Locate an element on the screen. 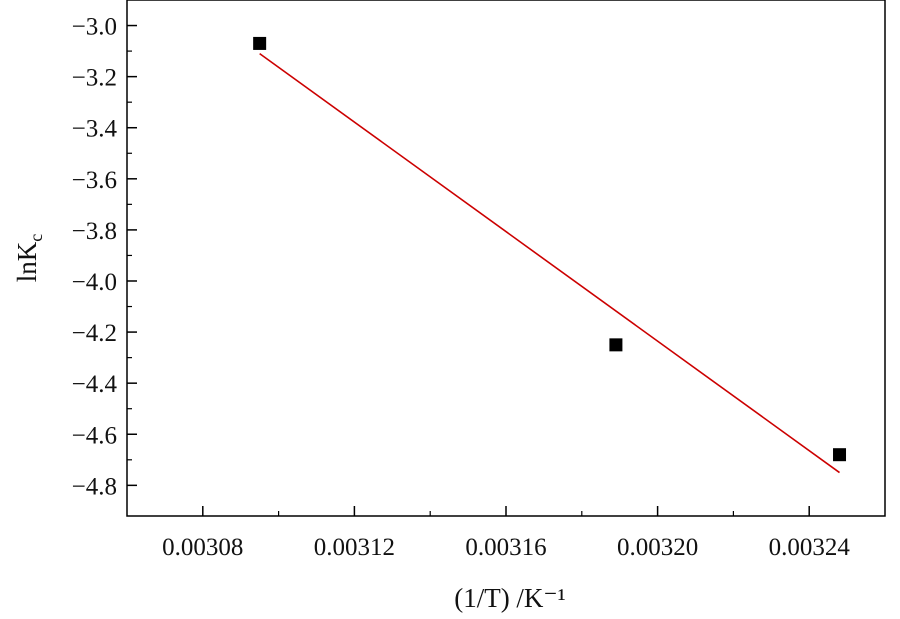 This screenshot has width=900, height=619. y-tick-label: −3.6 is located at coordinates (94, 180).